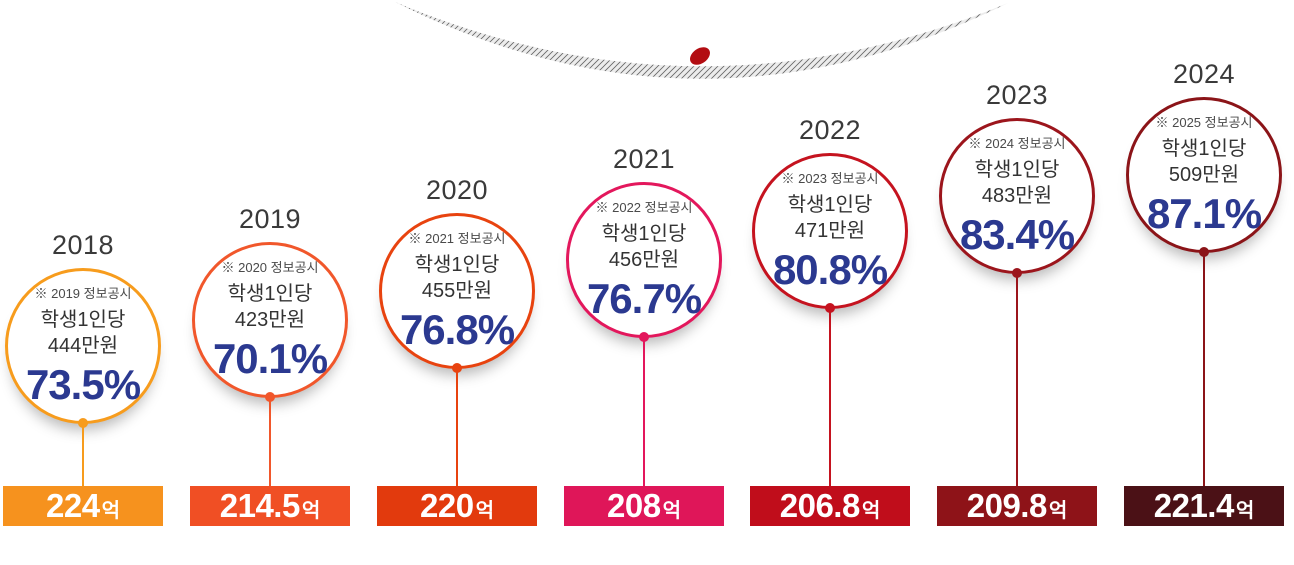  I want to click on year-column-2020: 2020 ※ 2021 정보공시 학생1인당 455만원 76.8% 220 억, so click(457, 282).